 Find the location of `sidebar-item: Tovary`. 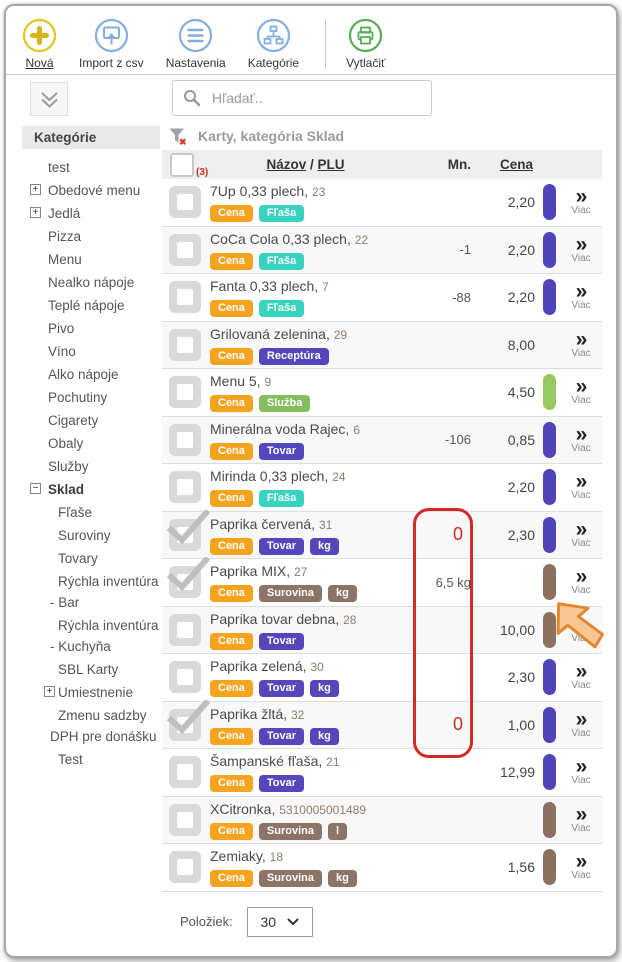

sidebar-item: Tovary is located at coordinates (91, 558).